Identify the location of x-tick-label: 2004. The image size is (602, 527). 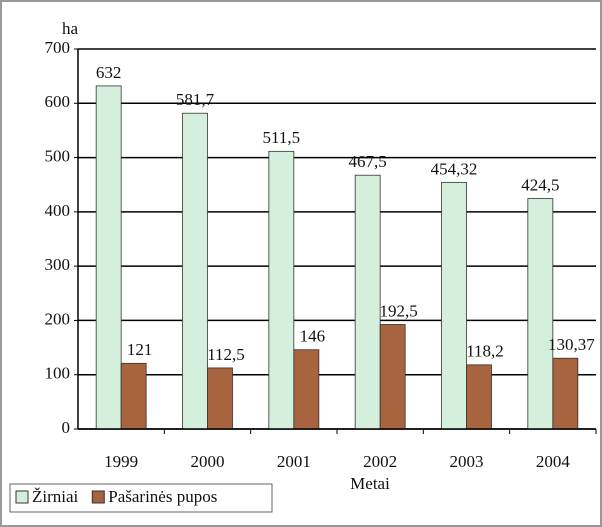
(553, 461).